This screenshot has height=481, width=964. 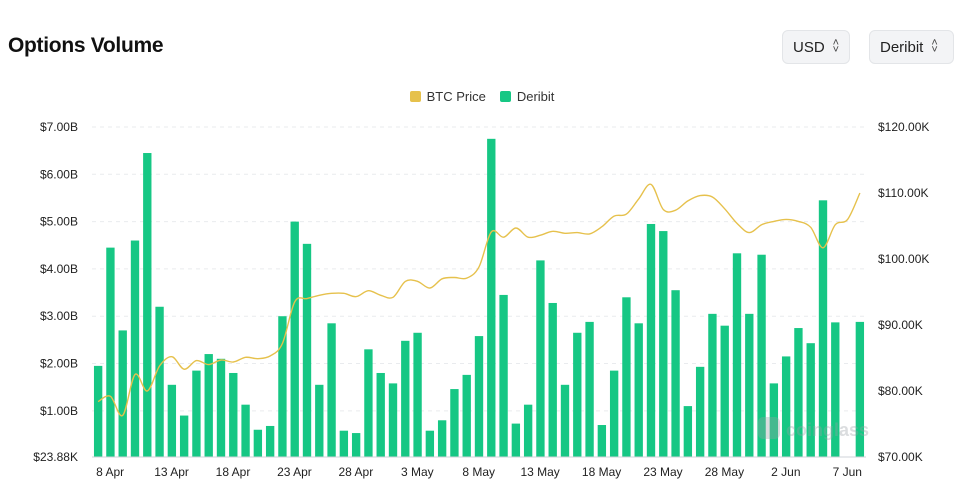 What do you see at coordinates (478, 472) in the screenshot?
I see `x-tick-label: 8 May` at bounding box center [478, 472].